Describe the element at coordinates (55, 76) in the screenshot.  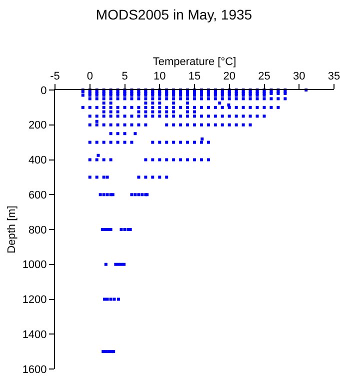
I see `x-tick-label: -5` at that location.